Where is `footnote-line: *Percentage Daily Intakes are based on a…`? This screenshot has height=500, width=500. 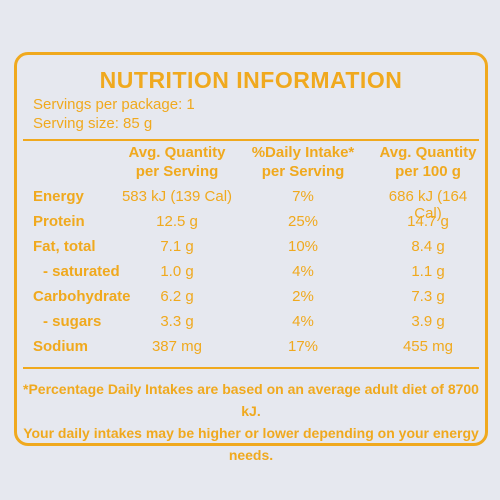
footnote-line: *Percentage Daily Intakes are based on a… is located at coordinates (251, 400).